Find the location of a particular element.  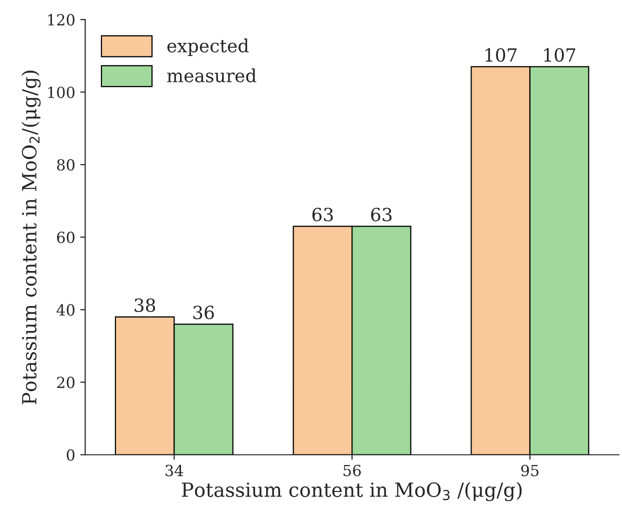

y-tick-label: 100 is located at coordinates (61, 92).